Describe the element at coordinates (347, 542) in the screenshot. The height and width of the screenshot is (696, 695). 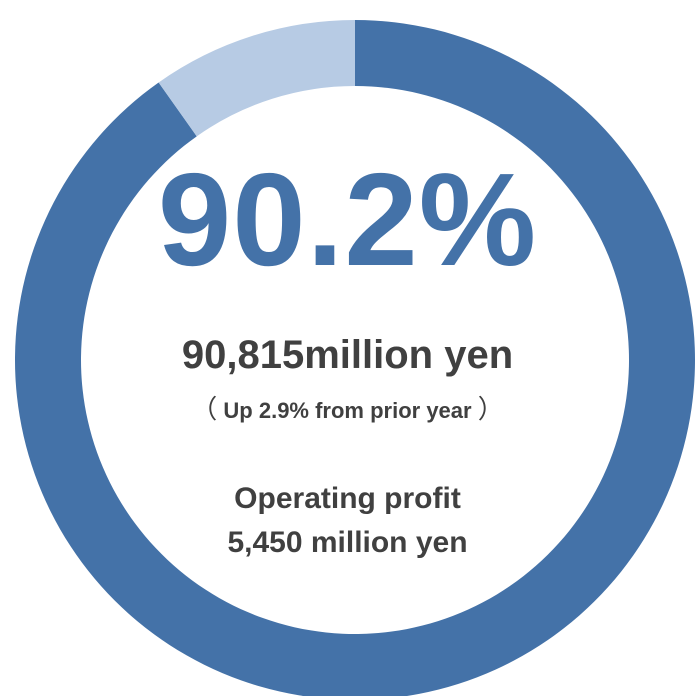
I see `operating-profit-value: 5,450 million yen` at that location.